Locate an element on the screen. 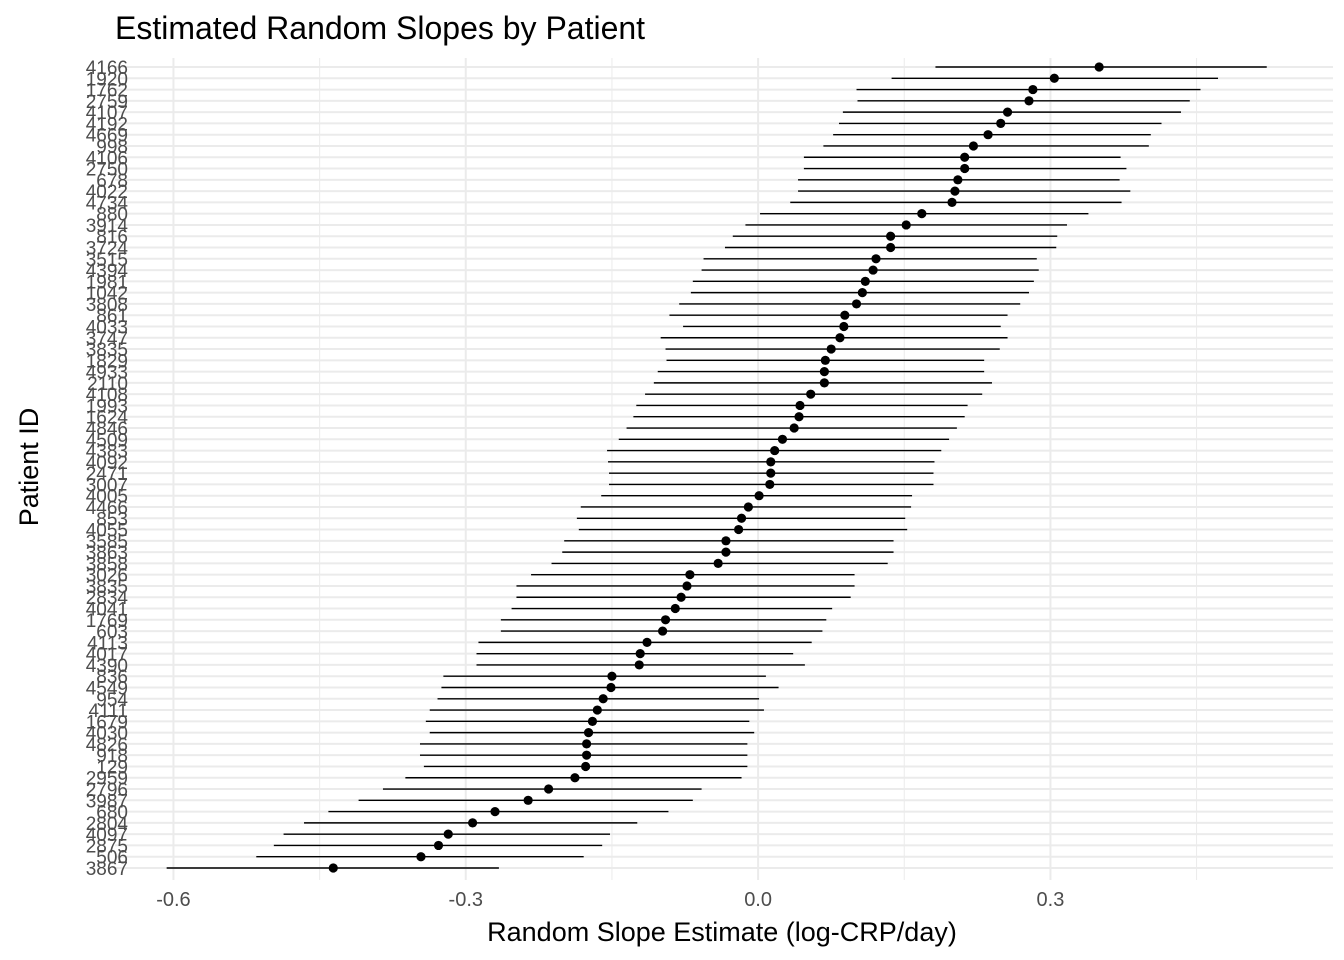  x-tick-label: -0.6 is located at coordinates (173, 900).